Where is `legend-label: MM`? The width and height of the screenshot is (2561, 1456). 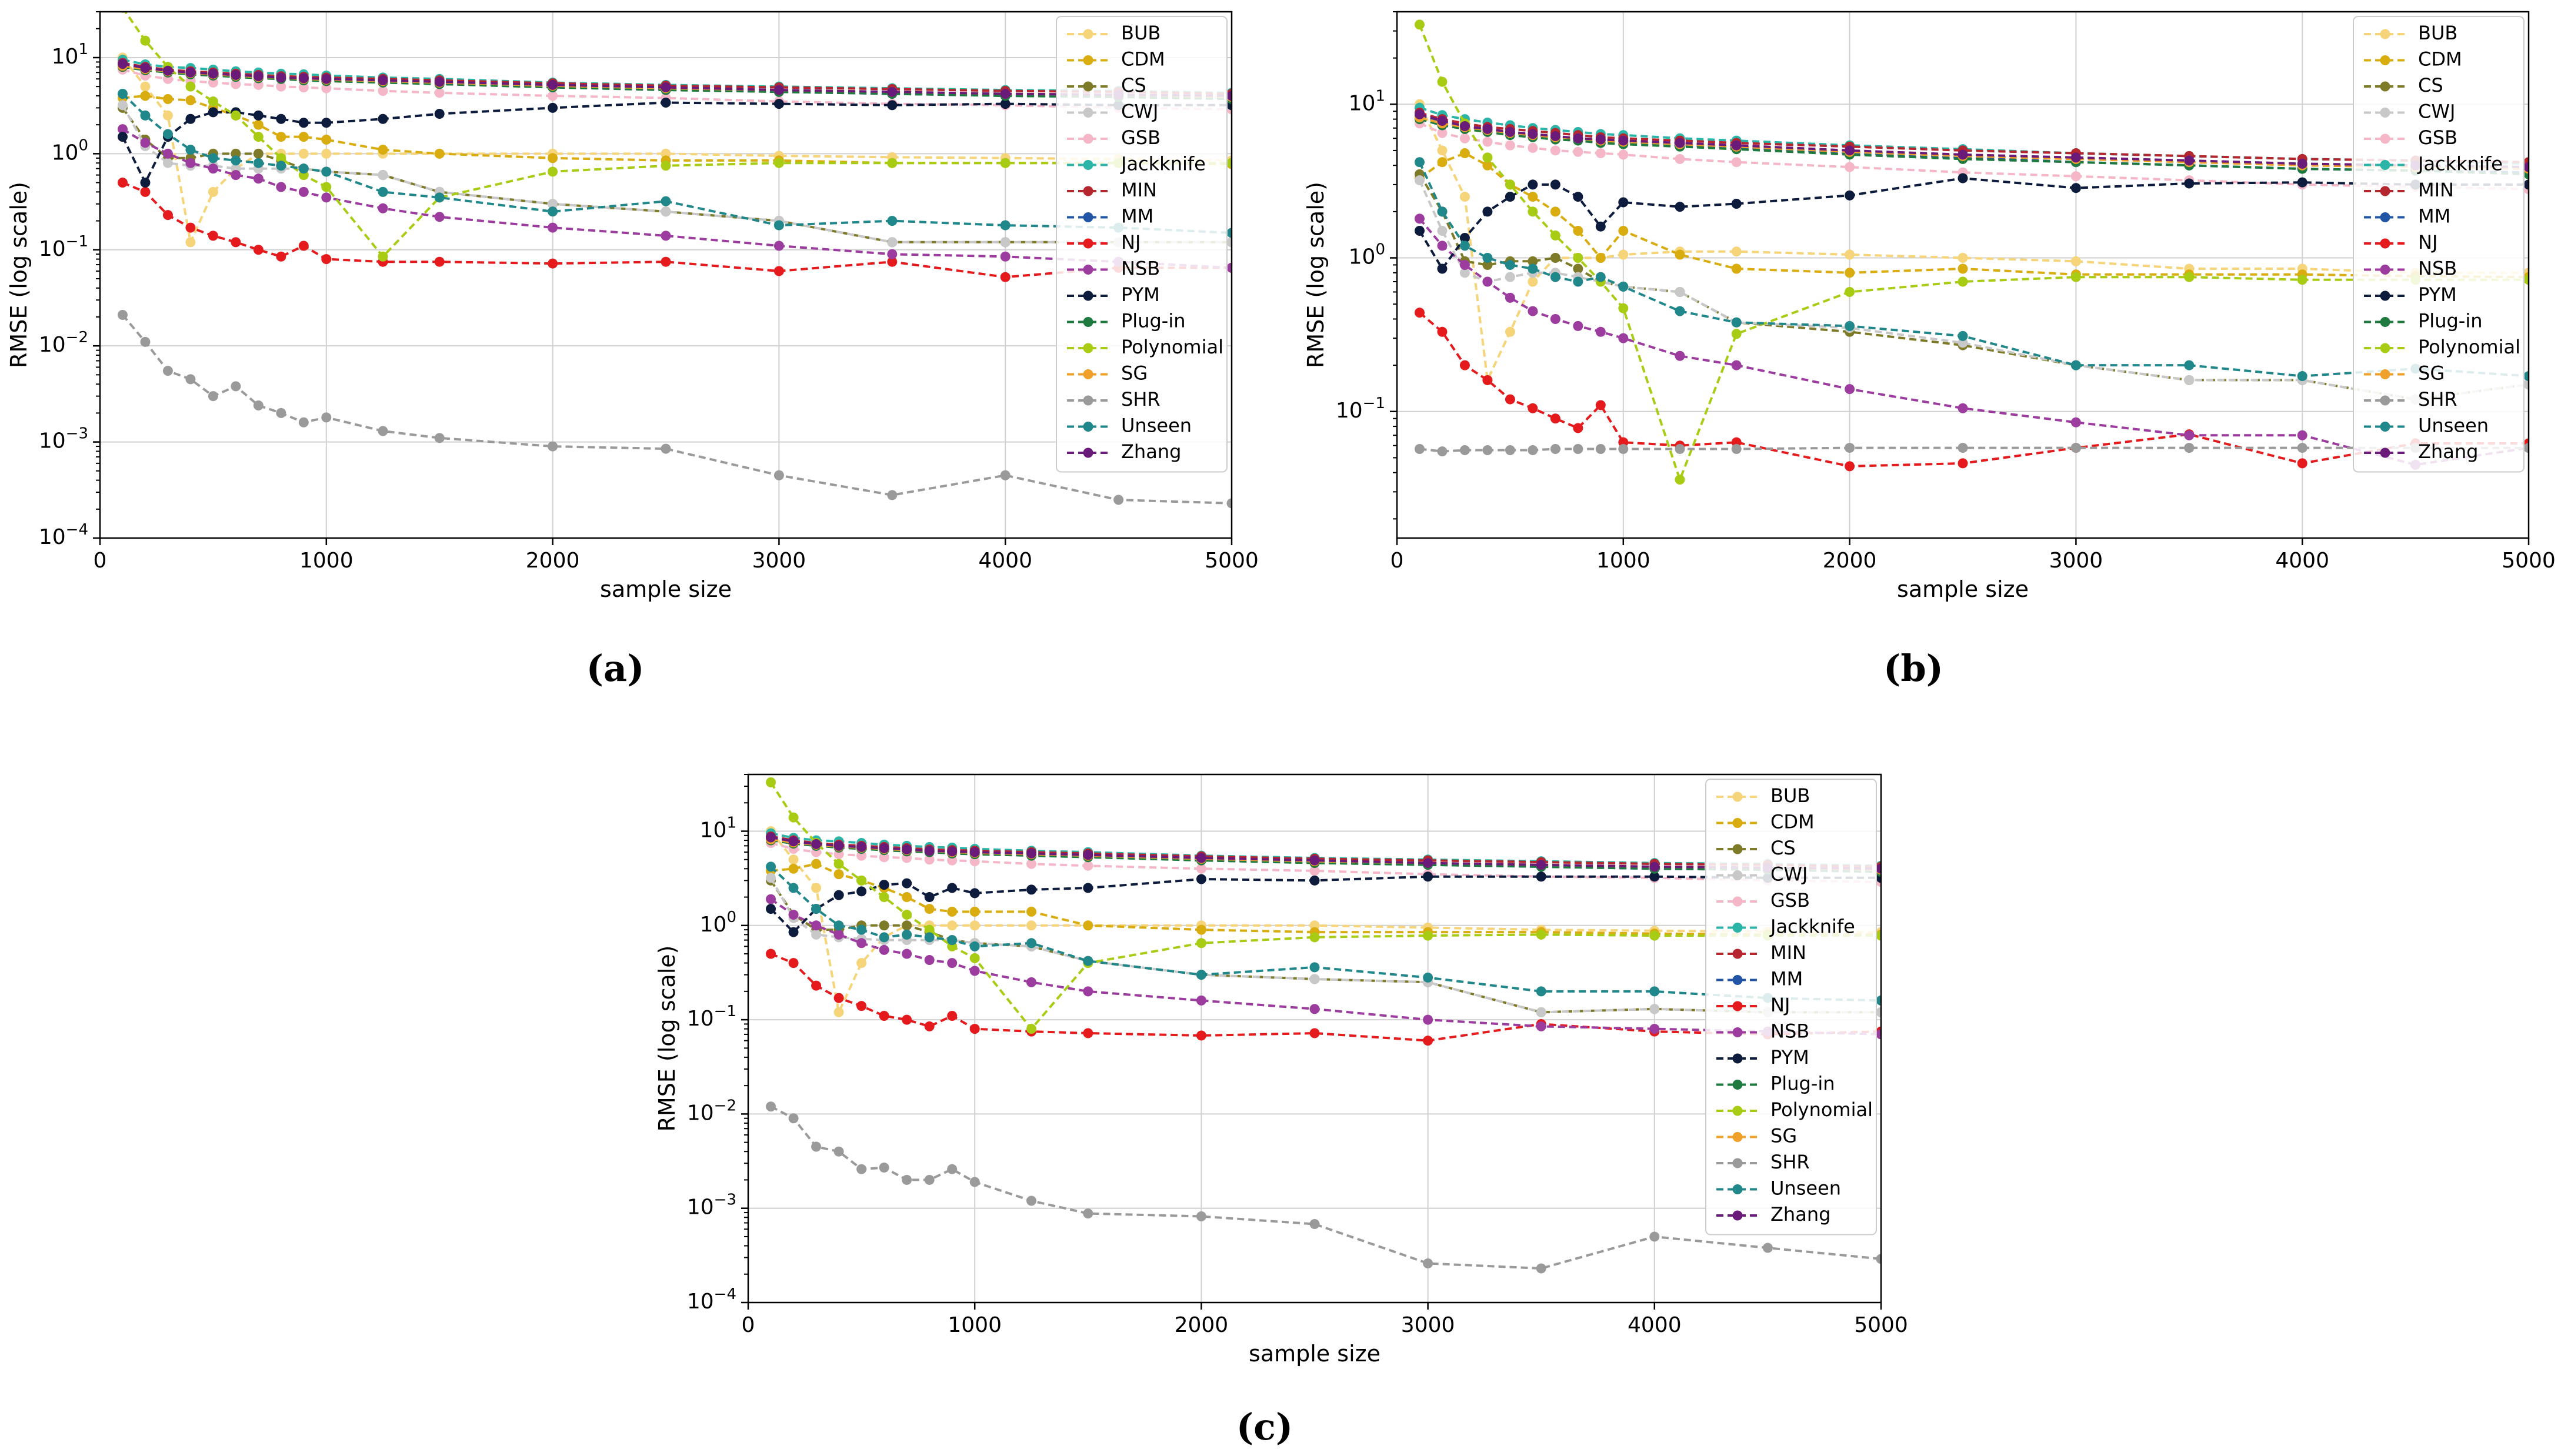 legend-label: MM is located at coordinates (2434, 216).